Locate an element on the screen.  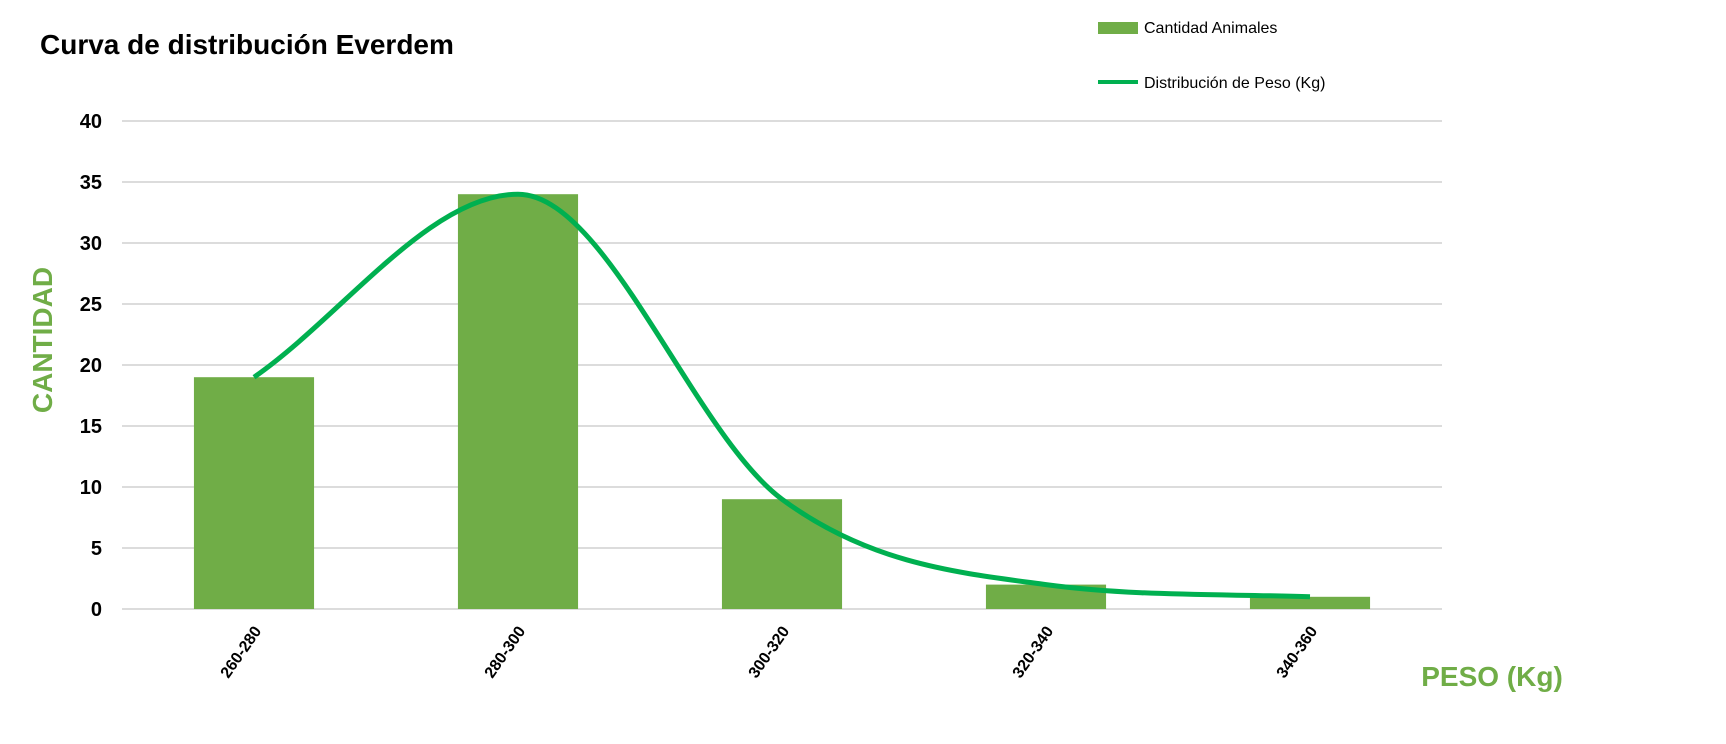
x-axis-label: PESO (Kg) is located at coordinates (1492, 676).